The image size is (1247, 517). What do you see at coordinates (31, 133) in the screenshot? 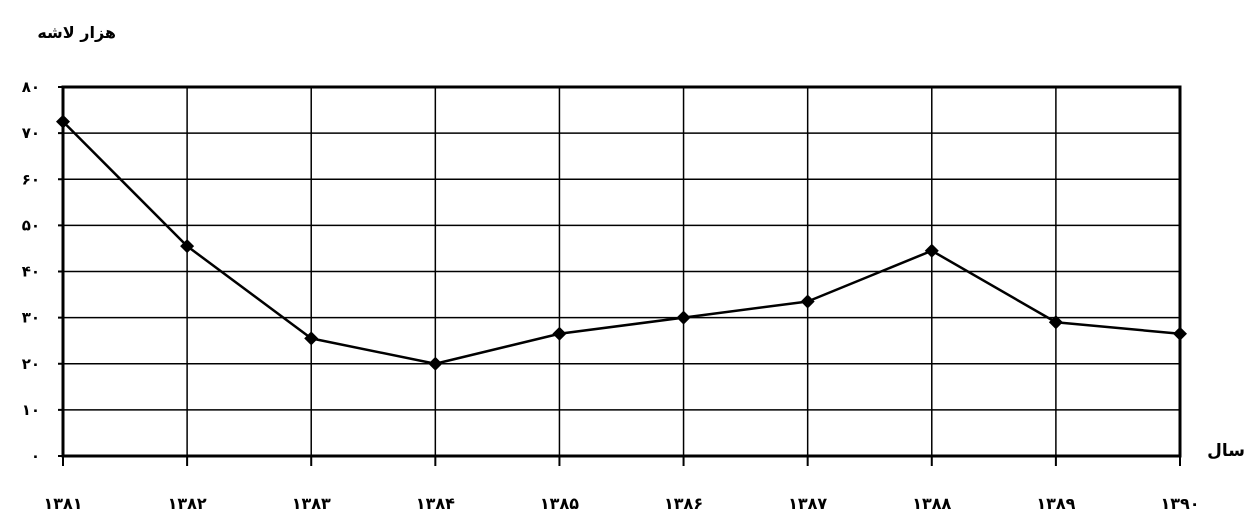
I see `y-tick-label: ۷۰` at bounding box center [31, 133].